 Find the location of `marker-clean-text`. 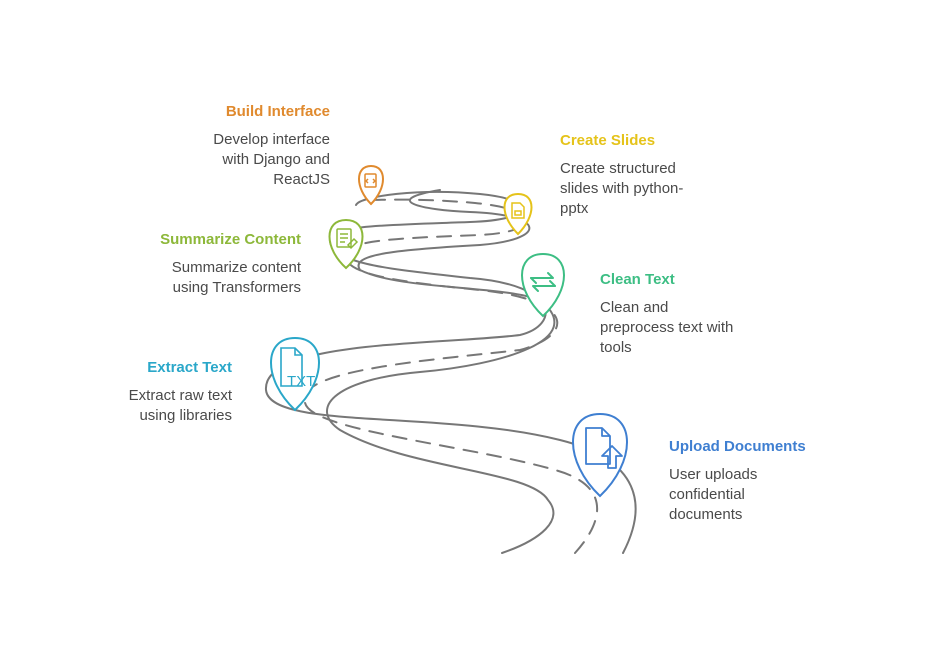

marker-clean-text is located at coordinates (543, 285).